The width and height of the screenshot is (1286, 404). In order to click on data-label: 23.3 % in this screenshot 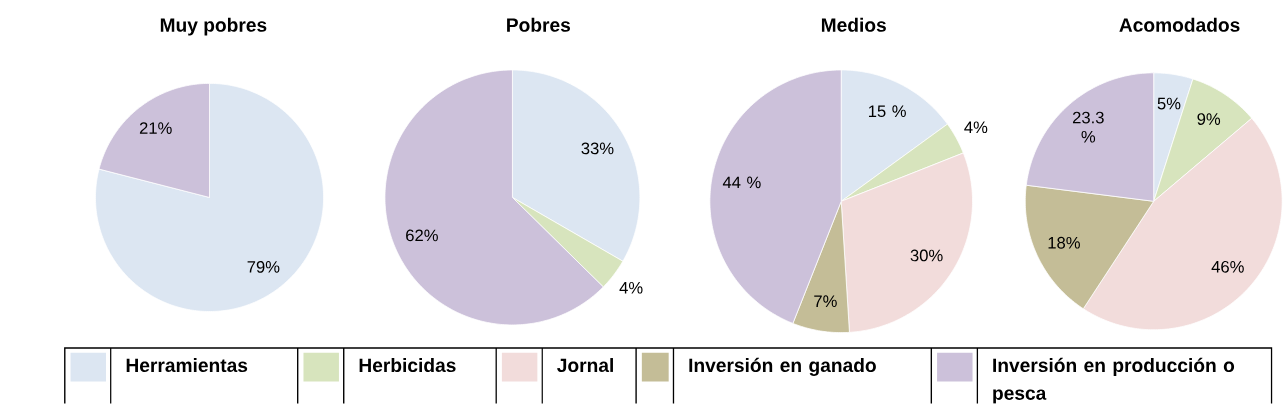, I will do `click(1088, 127)`.